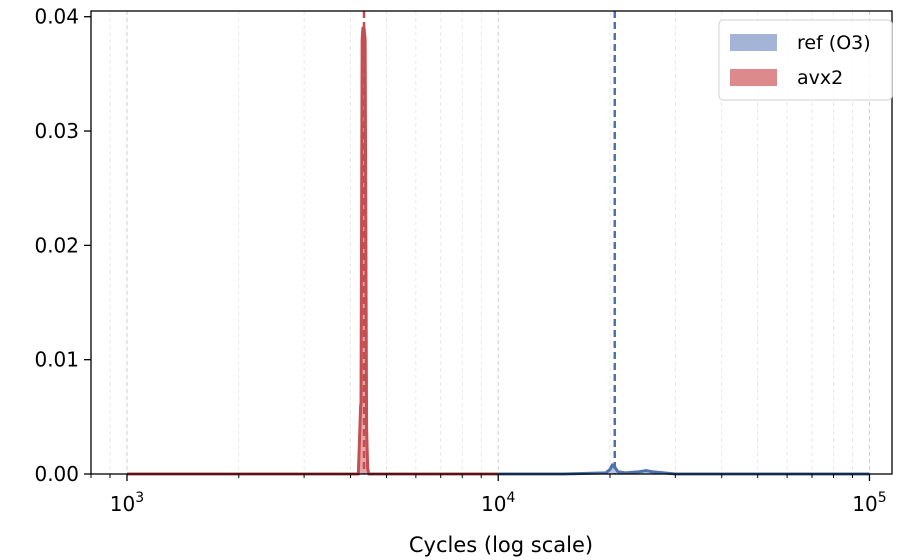 This screenshot has width=907, height=560. What do you see at coordinates (834, 43) in the screenshot?
I see `legend-label-ref: ref (O3)` at bounding box center [834, 43].